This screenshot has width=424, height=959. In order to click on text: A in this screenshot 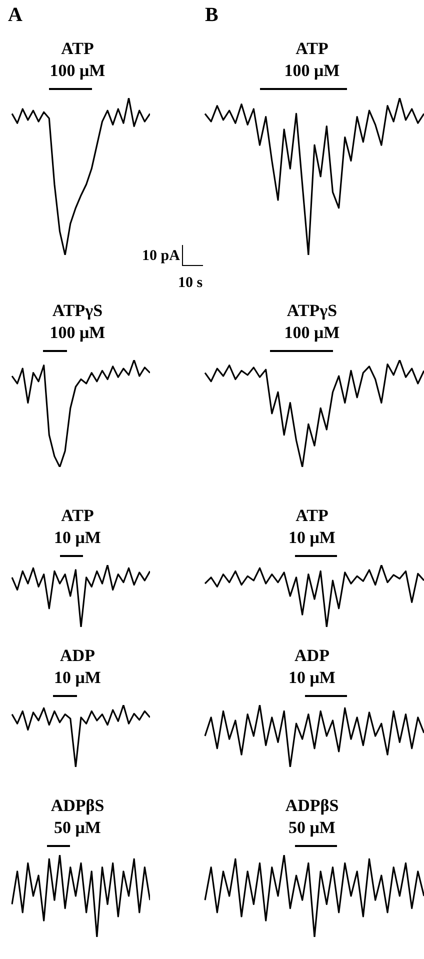, I will do `click(15, 15)`.